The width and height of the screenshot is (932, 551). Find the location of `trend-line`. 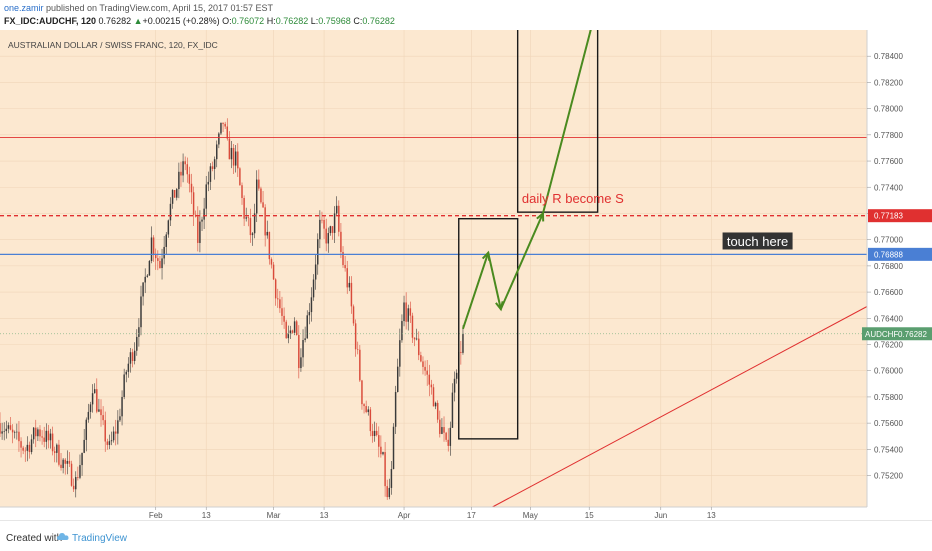

trend-line is located at coordinates (680, 407).